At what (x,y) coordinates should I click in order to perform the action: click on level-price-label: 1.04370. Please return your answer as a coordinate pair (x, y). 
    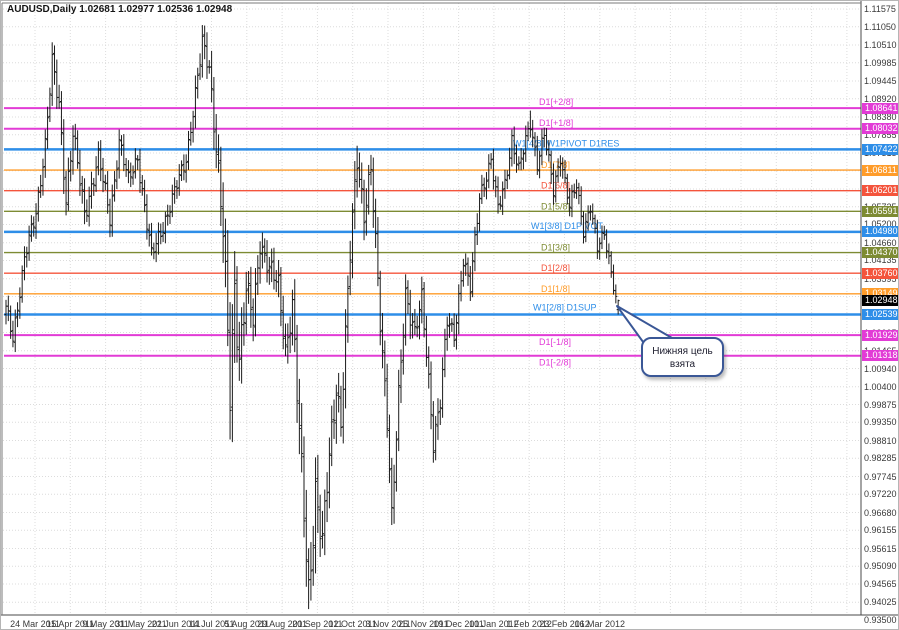
    Looking at the image, I should click on (880, 253).